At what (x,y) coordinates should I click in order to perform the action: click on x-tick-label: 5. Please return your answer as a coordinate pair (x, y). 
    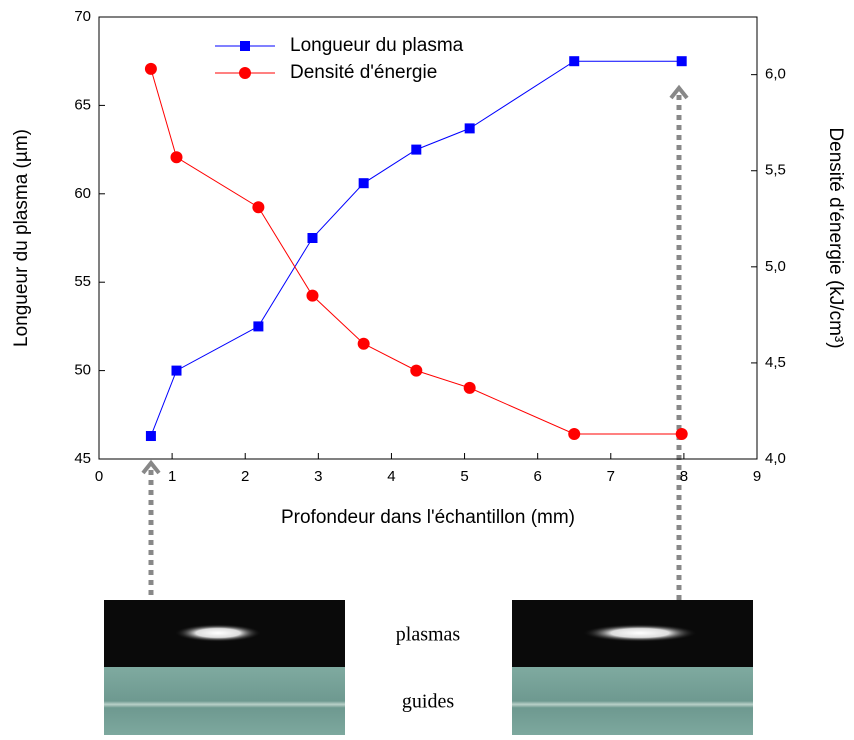
    Looking at the image, I should click on (464, 476).